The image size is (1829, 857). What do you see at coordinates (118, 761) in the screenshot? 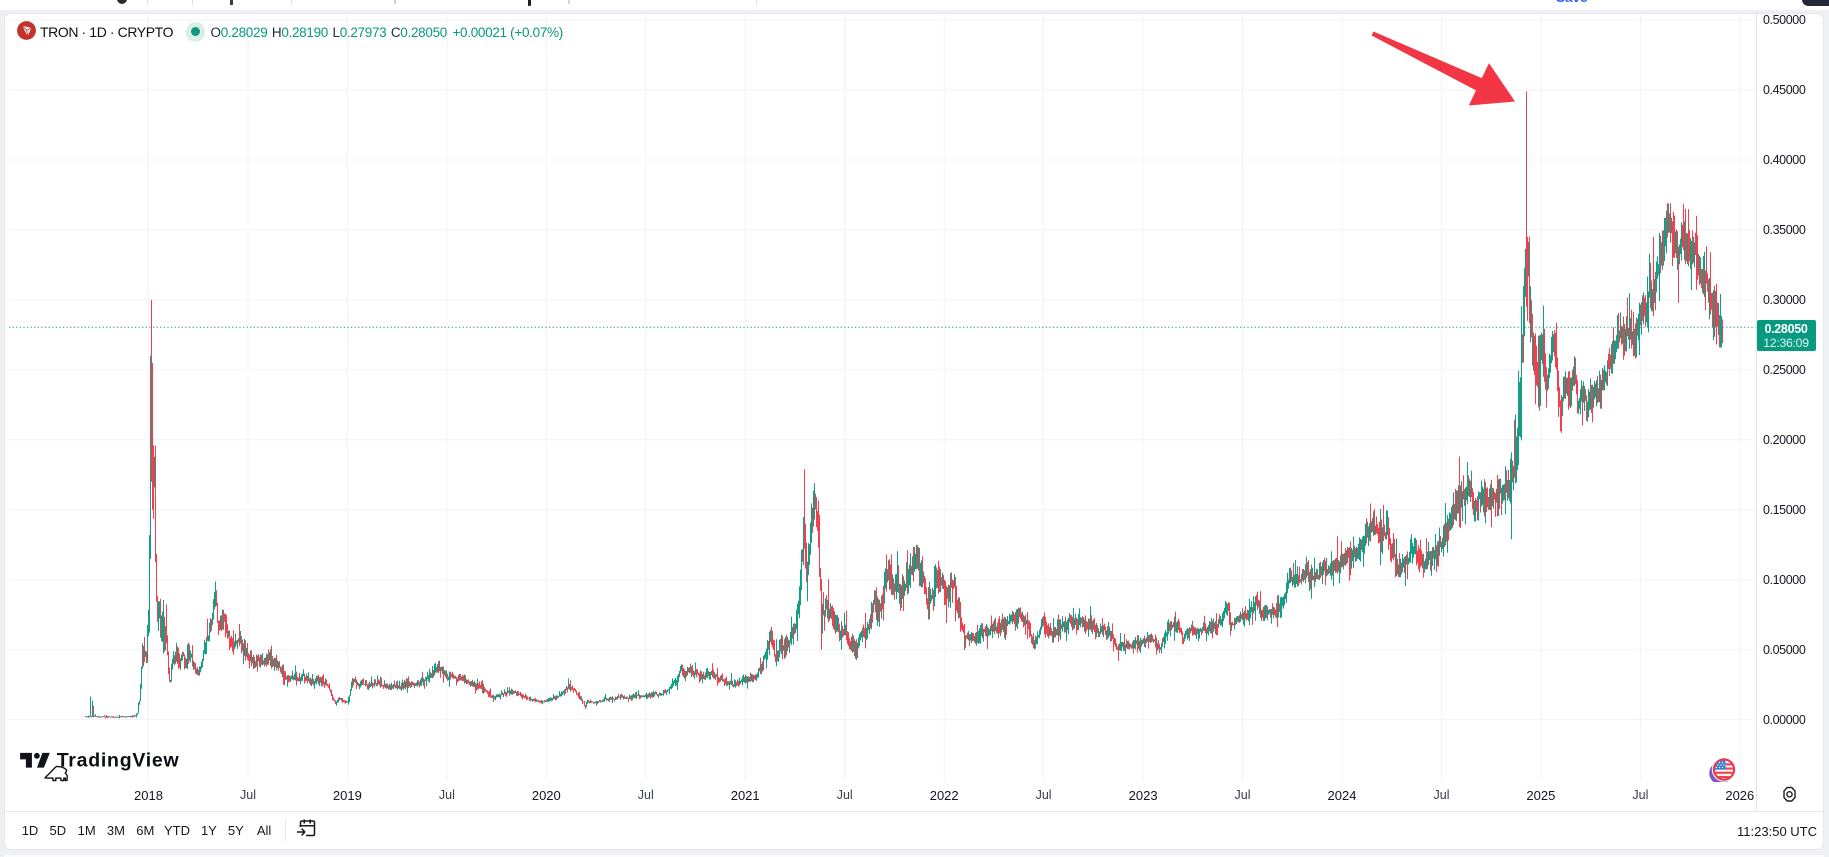
I see `svg-text: TradingView` at bounding box center [118, 761].